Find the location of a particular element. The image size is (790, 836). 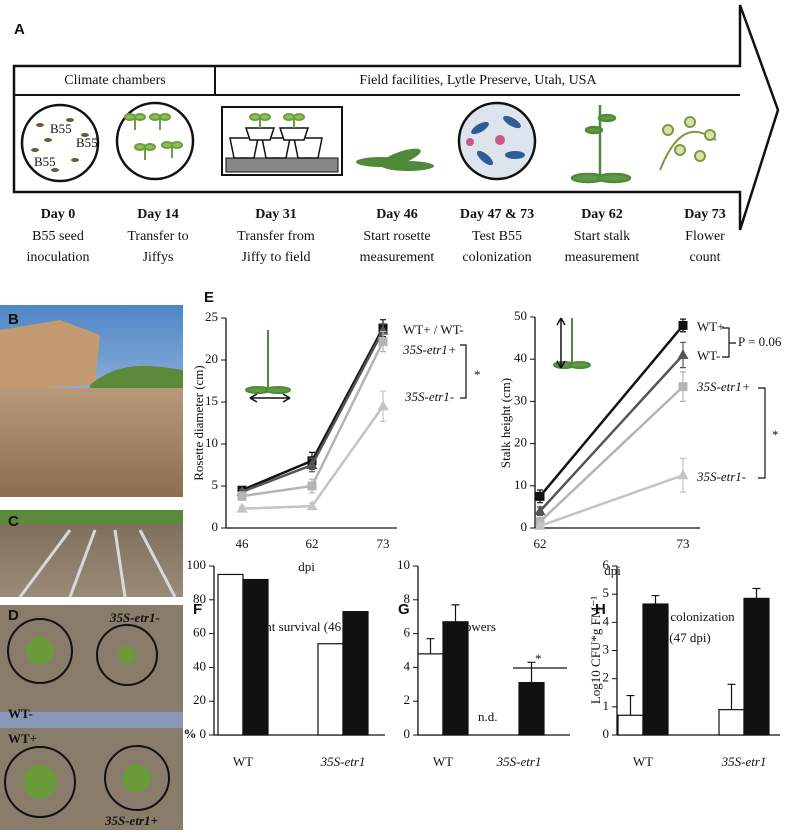

step-day: Day 62 is located at coordinates (602, 214).